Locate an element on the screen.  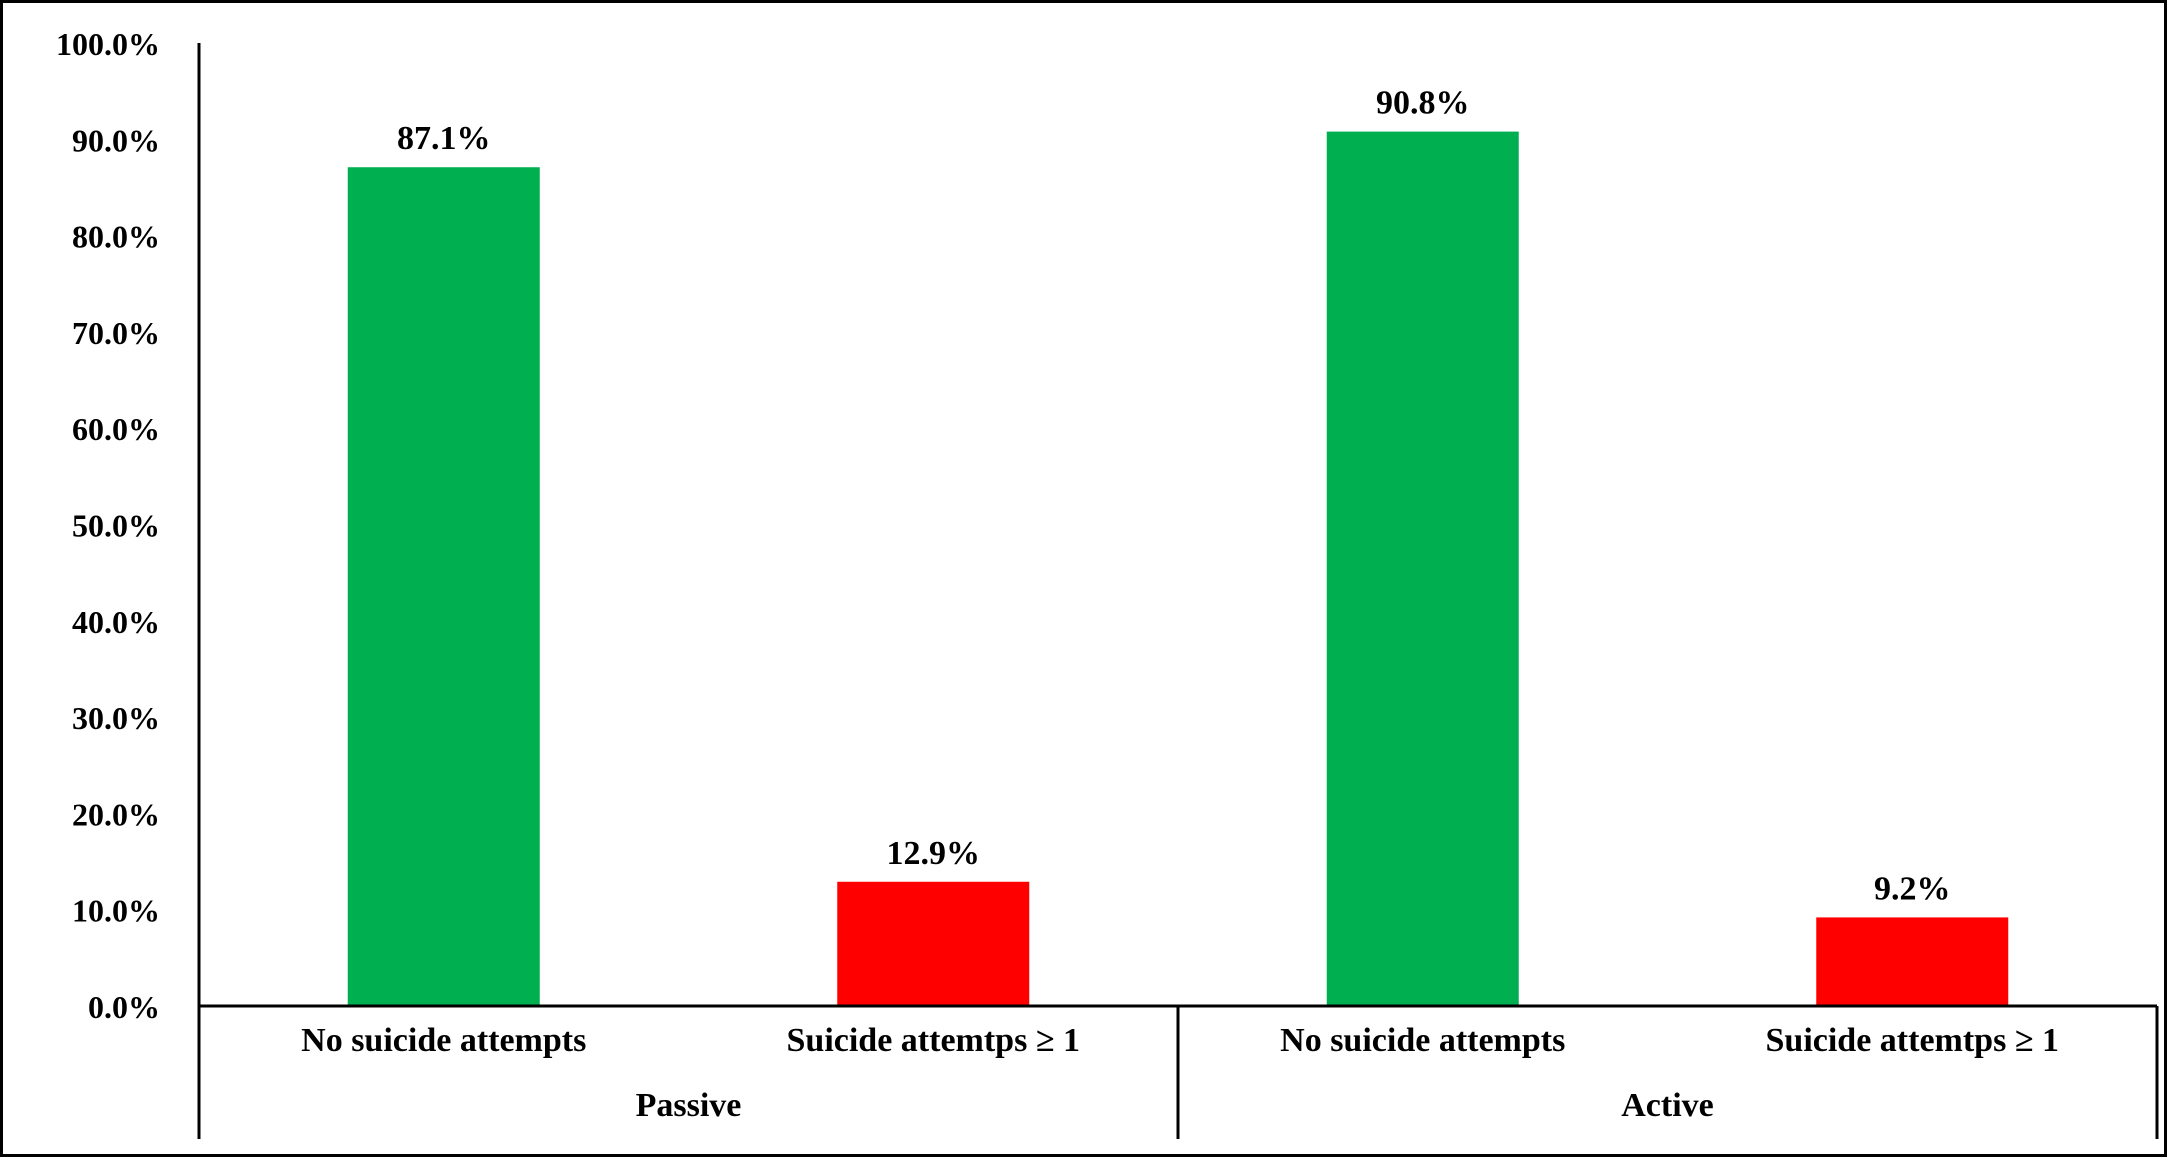
bar-passive-attempts is located at coordinates (933, 943).